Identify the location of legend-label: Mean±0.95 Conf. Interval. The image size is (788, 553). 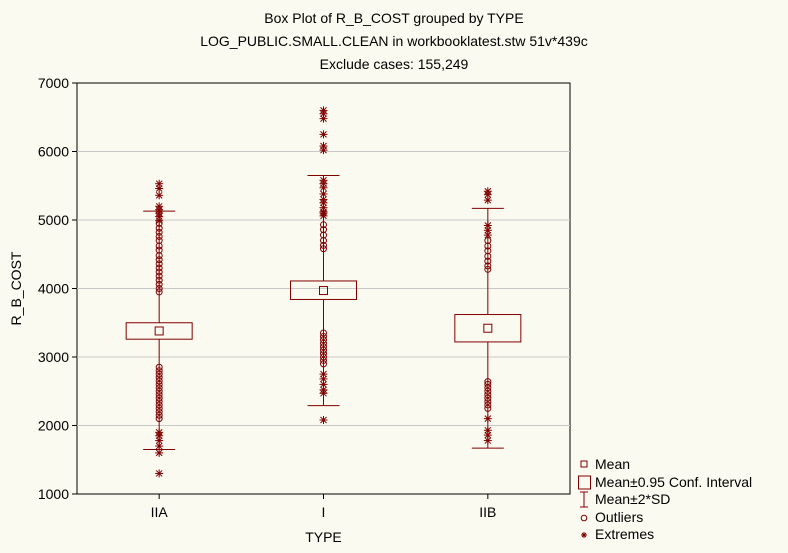
(674, 481).